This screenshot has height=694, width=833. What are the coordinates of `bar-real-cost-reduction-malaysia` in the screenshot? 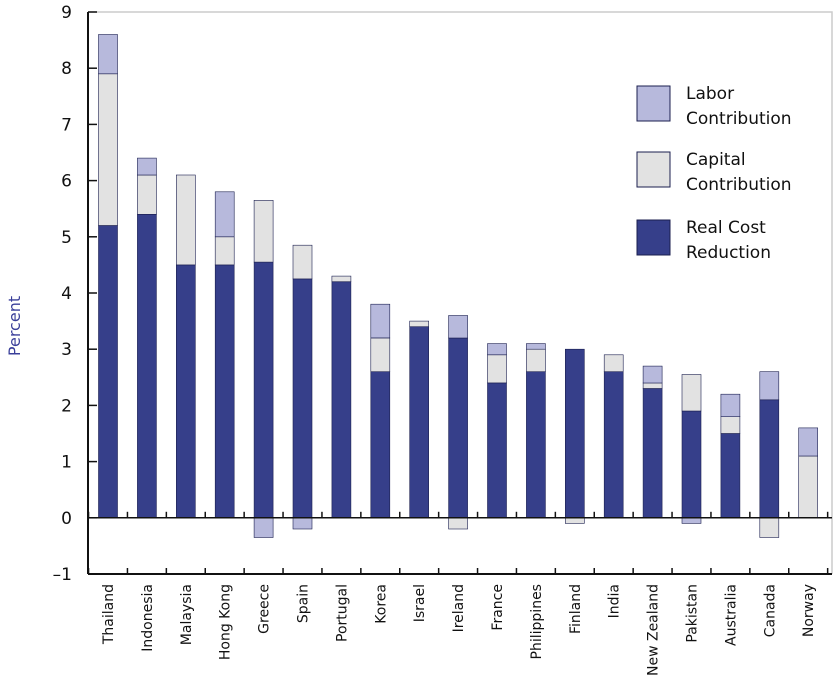 It's located at (186, 391).